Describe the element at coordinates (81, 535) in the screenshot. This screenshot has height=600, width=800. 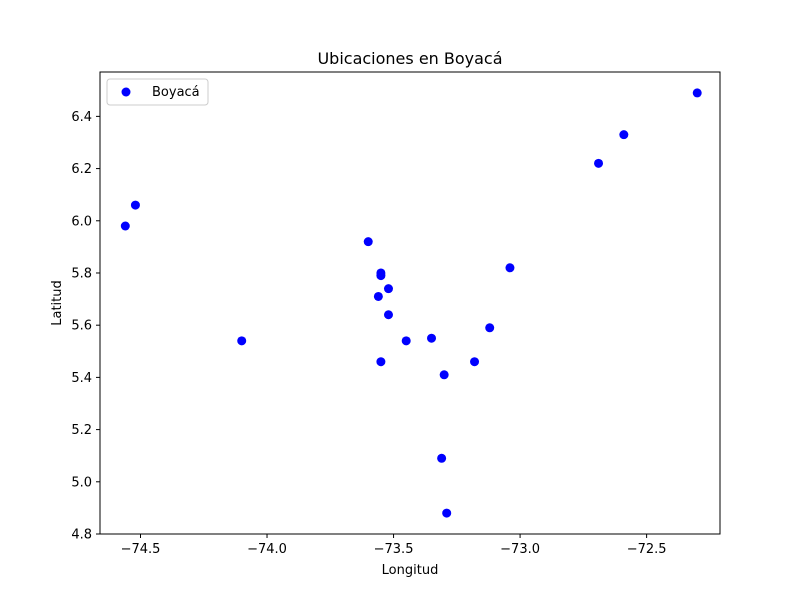
I see `y-tick-label: 4.8` at that location.